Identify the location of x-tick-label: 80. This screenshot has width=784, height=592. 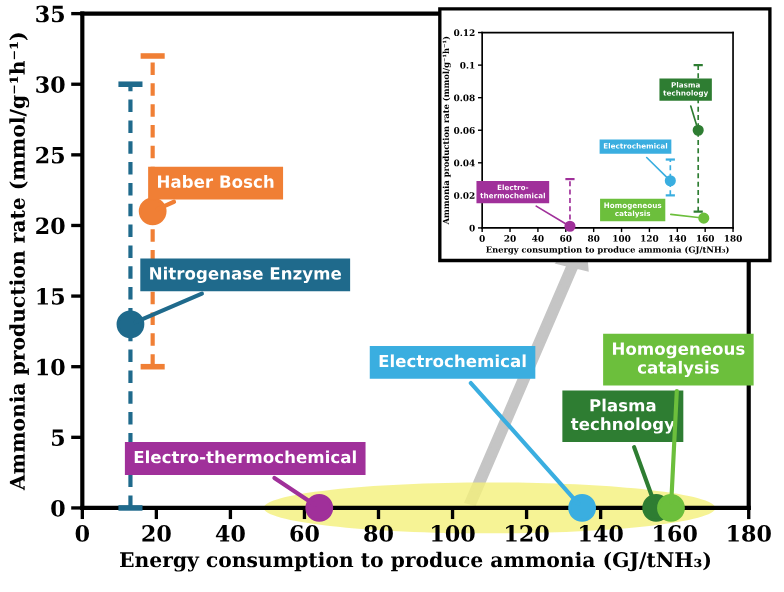
(378, 533).